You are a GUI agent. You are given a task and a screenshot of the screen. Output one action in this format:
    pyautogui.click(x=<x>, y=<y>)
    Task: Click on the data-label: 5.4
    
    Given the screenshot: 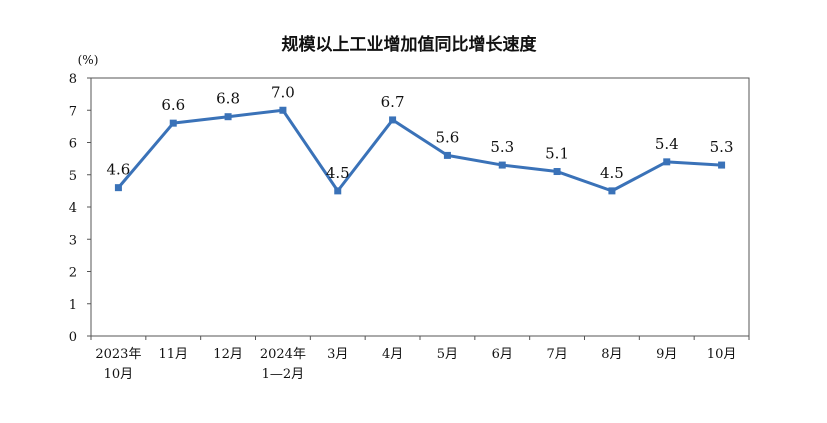 What is the action you would take?
    pyautogui.click(x=667, y=144)
    